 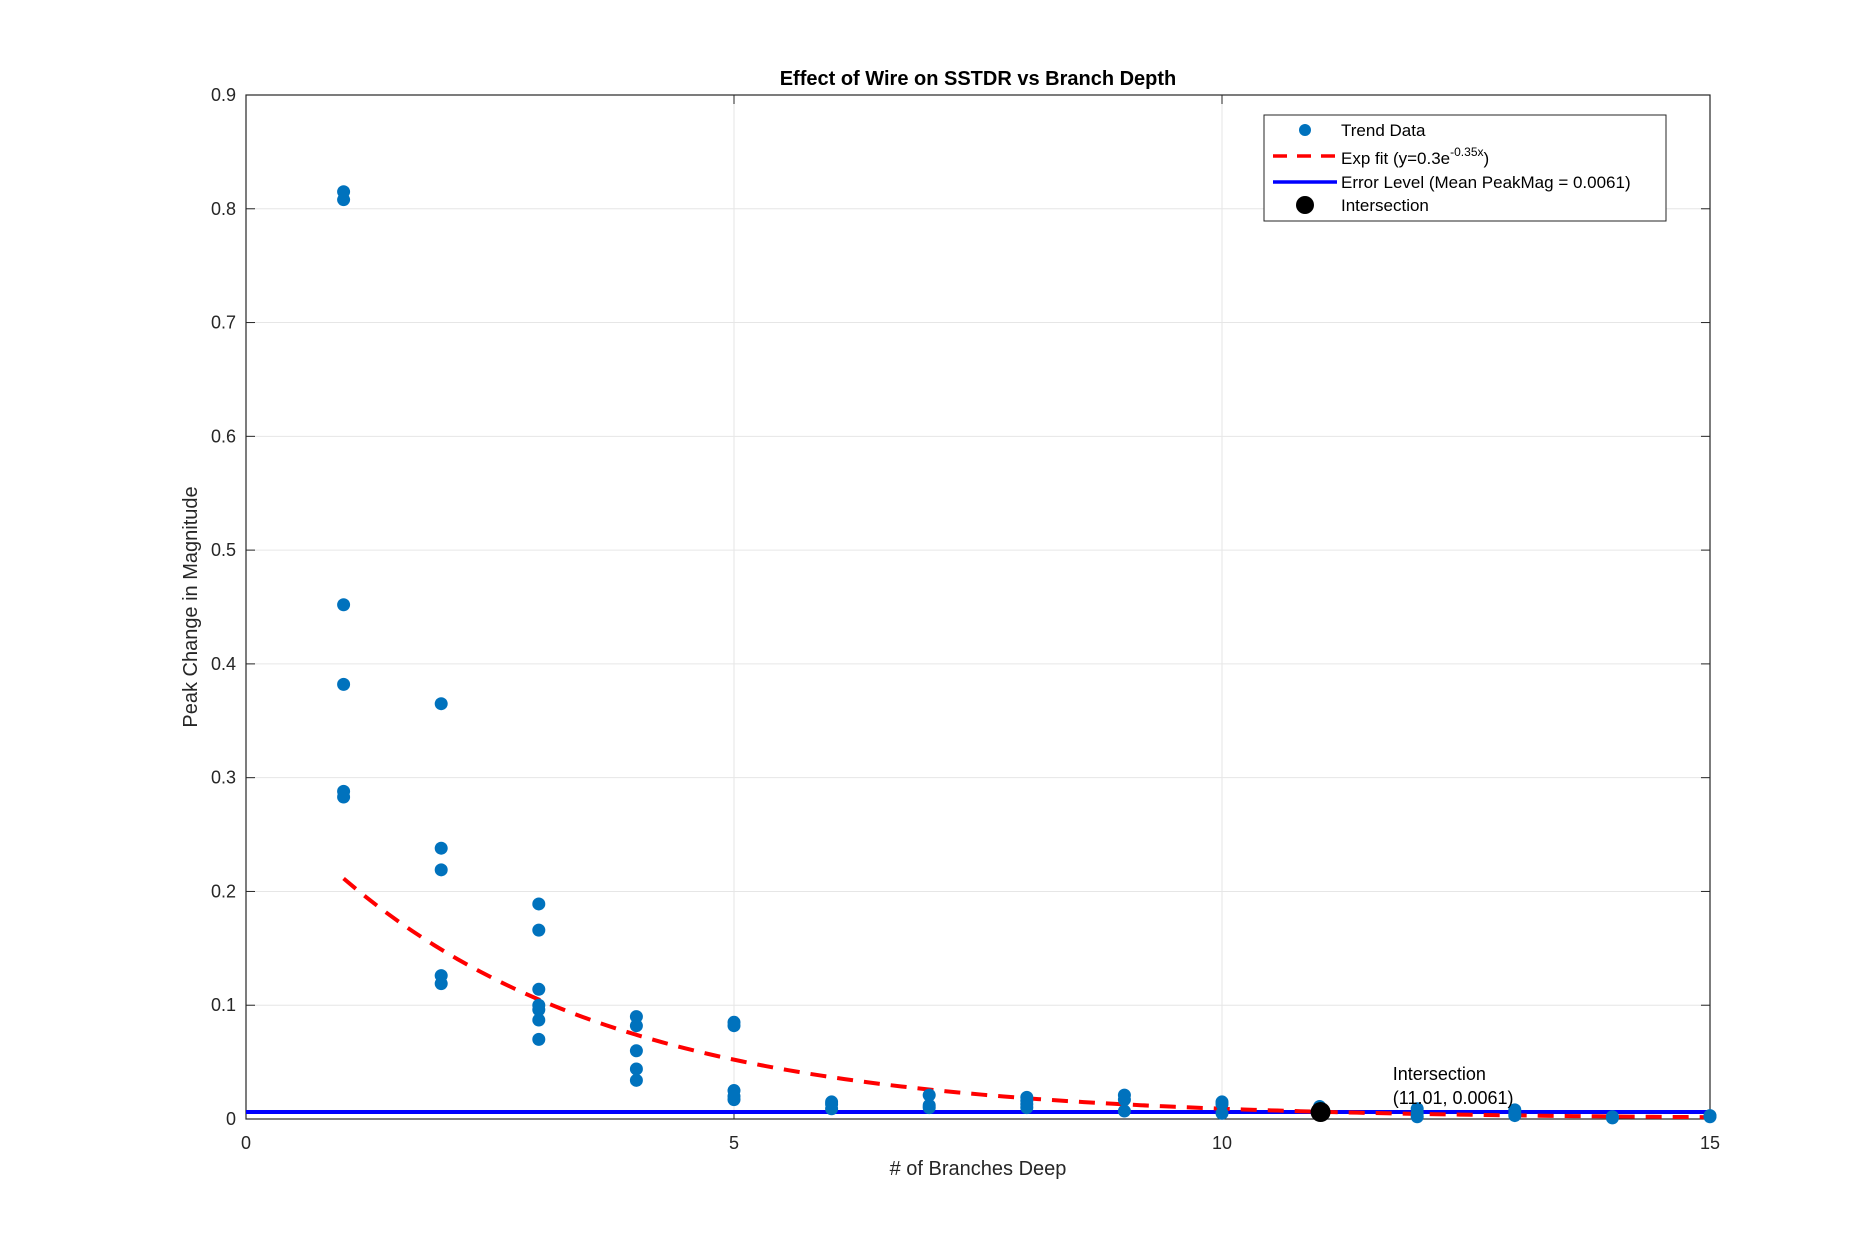 I want to click on legend-fit-label-sup: -0.35x, so click(x=1466, y=152).